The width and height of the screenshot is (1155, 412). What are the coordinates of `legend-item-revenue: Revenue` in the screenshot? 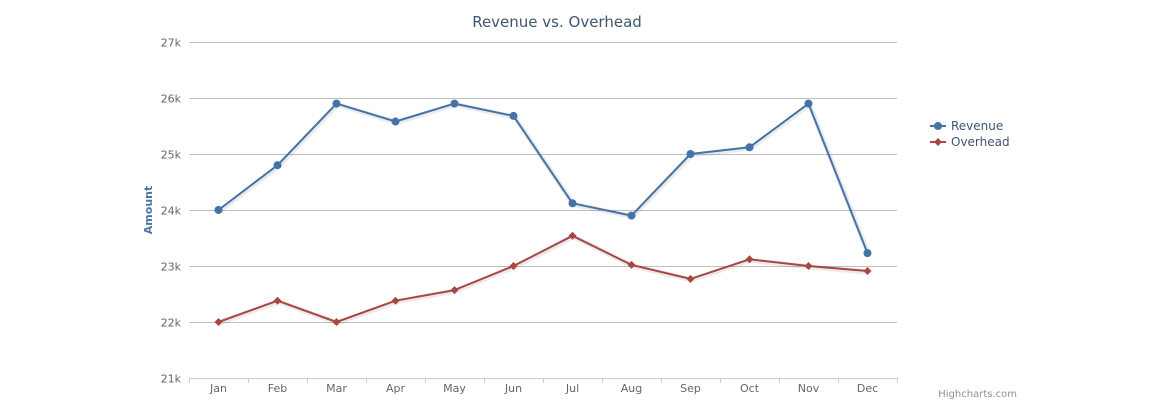 It's located at (966, 126).